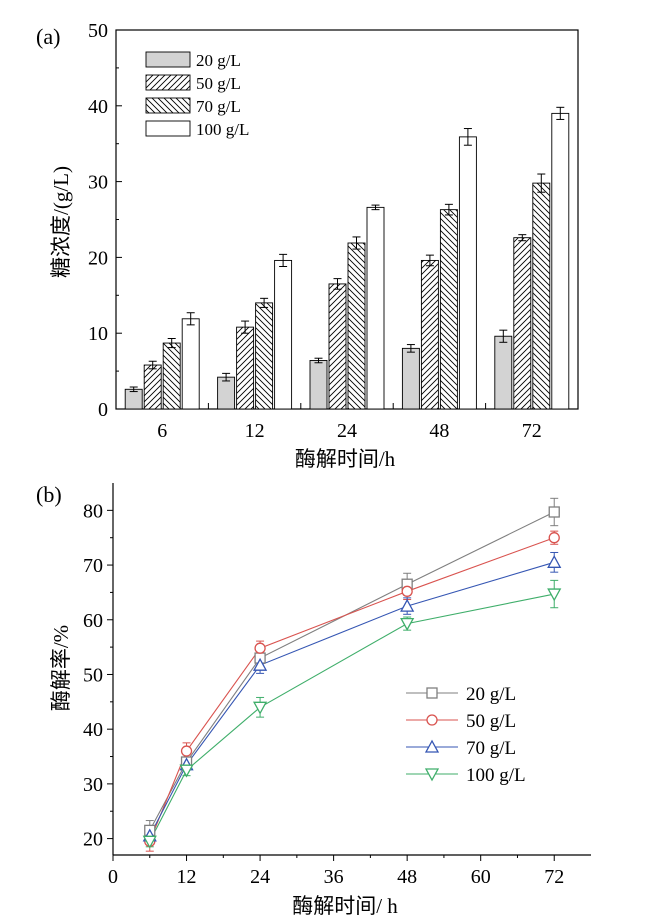  What do you see at coordinates (61, 222) in the screenshot?
I see `y-axis-label: 糖浓度/(g/L)` at bounding box center [61, 222].